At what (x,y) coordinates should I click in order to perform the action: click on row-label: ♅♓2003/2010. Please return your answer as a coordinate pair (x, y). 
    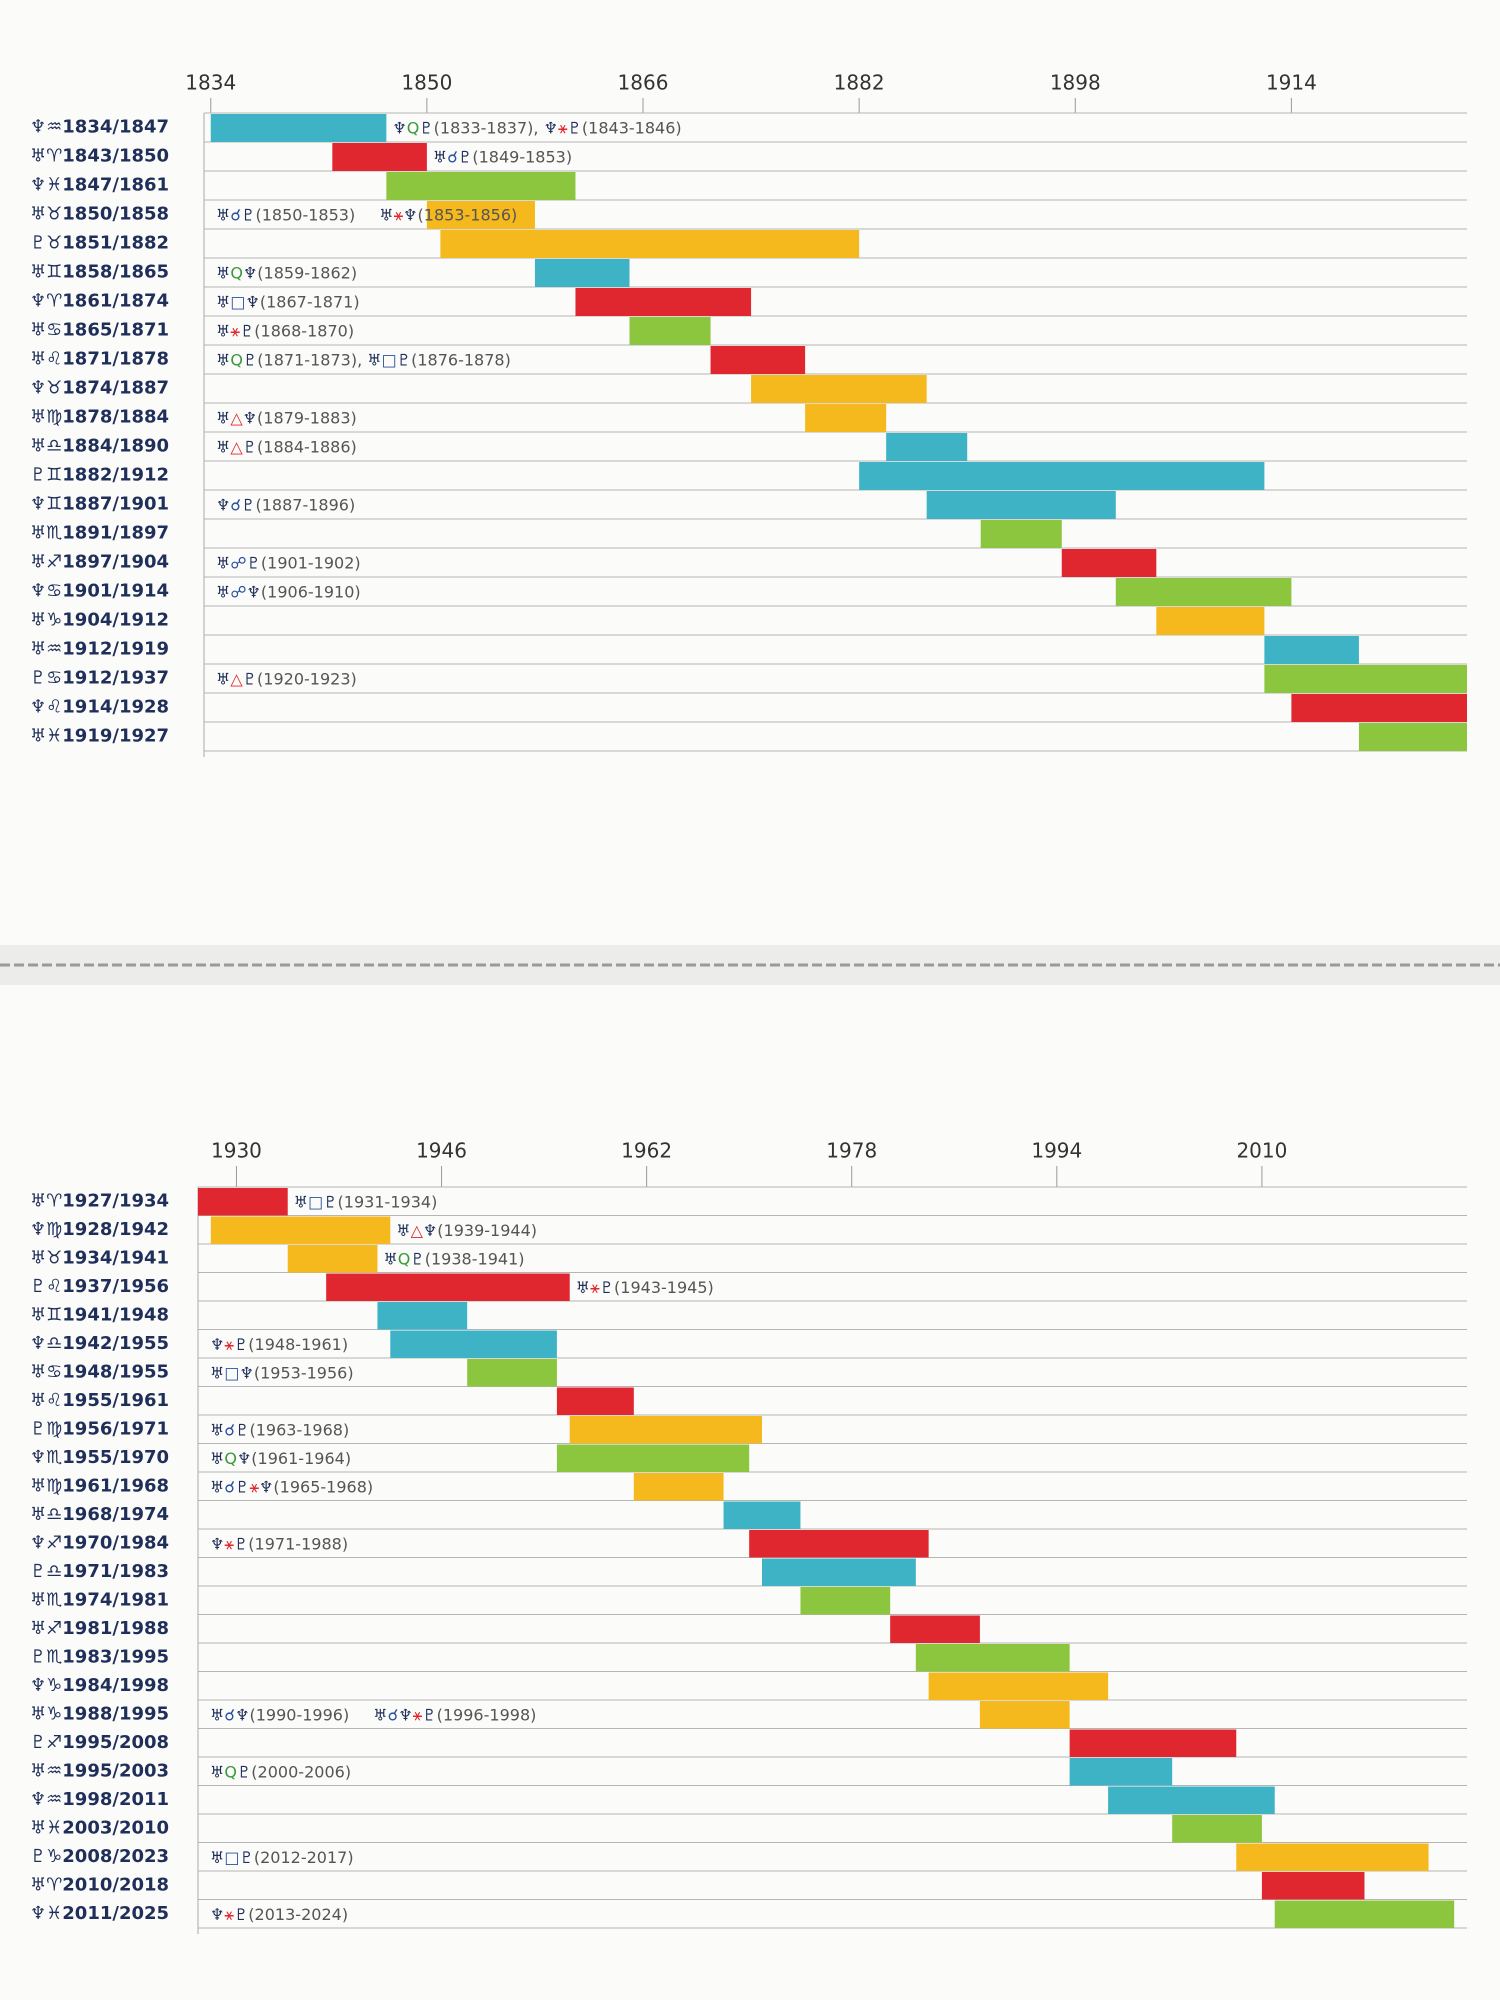
    Looking at the image, I should click on (99, 1827).